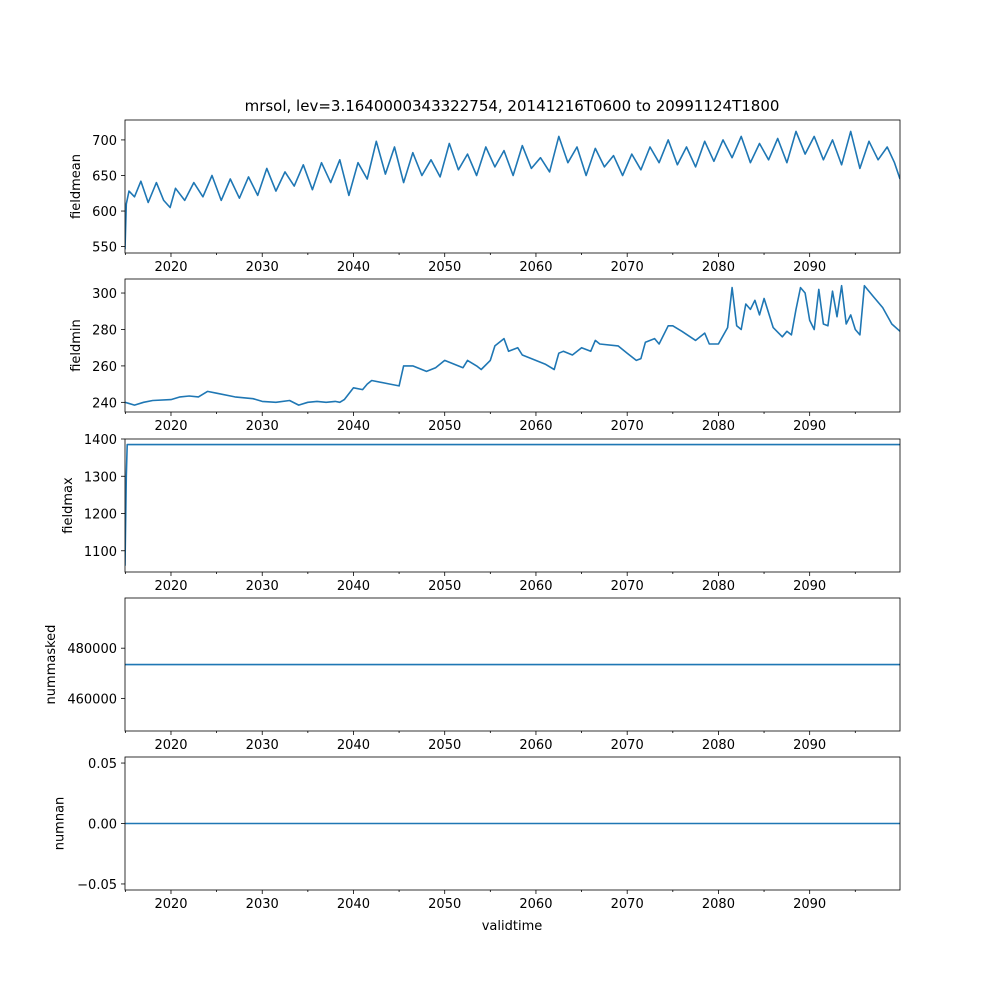  I want to click on y-tick-label: 300, so click(104, 294).